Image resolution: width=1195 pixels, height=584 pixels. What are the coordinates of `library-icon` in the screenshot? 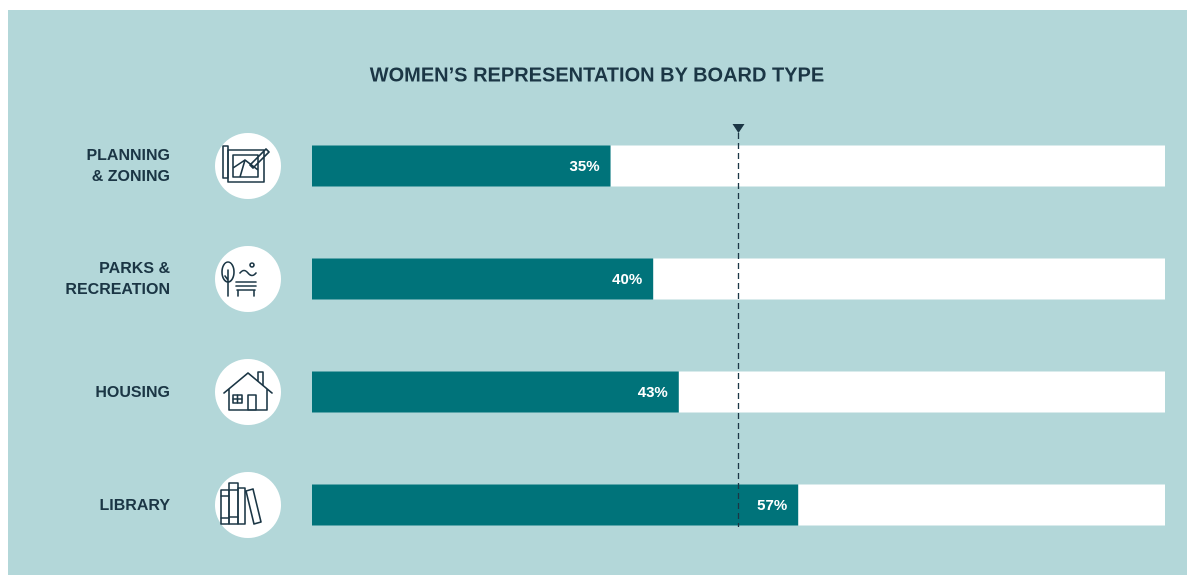 It's located at (241, 503).